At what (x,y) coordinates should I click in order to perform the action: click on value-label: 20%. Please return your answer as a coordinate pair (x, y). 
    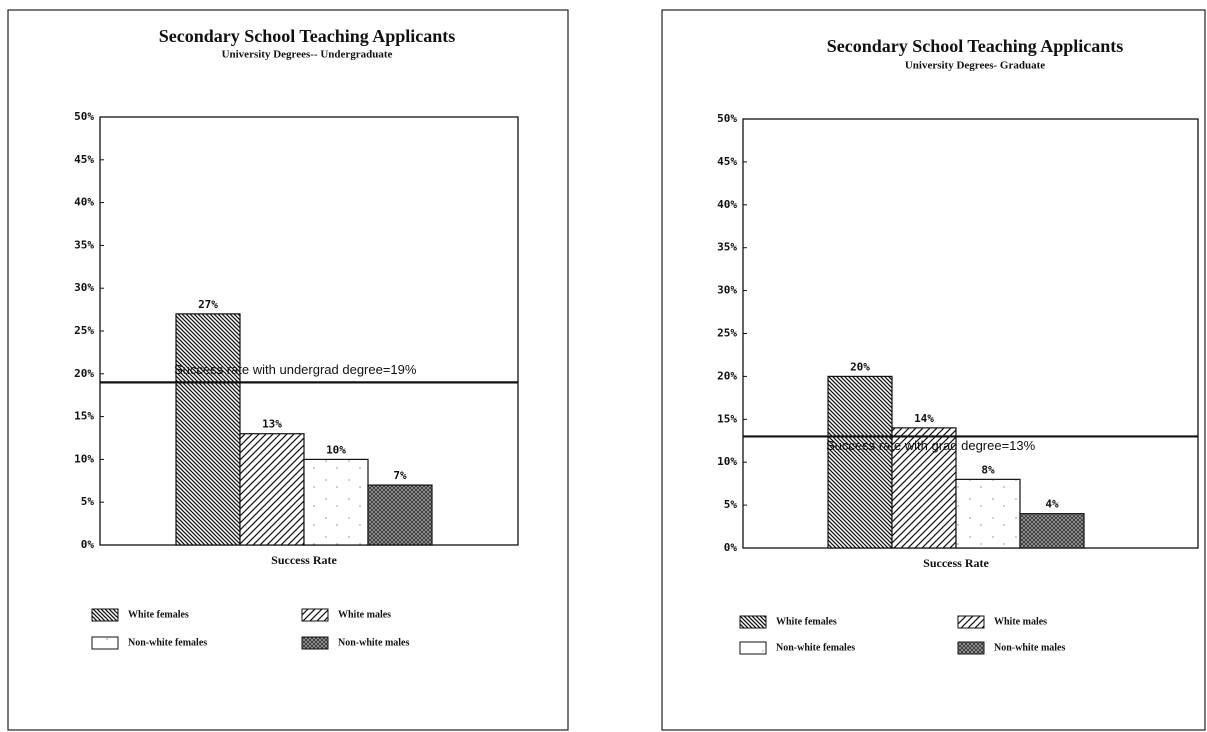
    Looking at the image, I should click on (860, 366).